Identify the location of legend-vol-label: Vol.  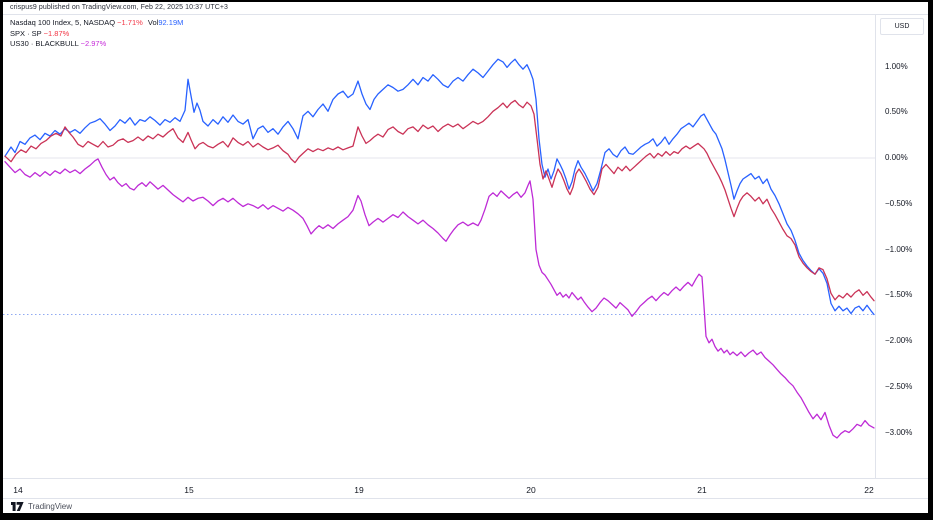
(153, 22).